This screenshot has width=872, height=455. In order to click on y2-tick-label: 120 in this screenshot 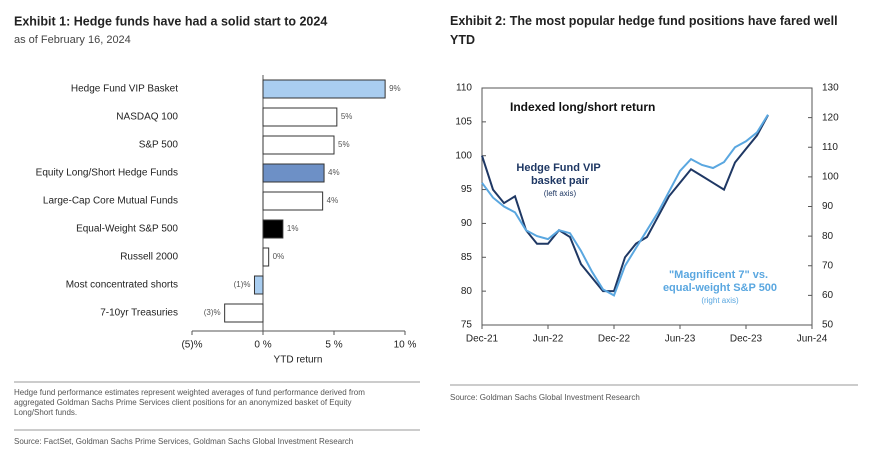, I will do `click(830, 117)`.